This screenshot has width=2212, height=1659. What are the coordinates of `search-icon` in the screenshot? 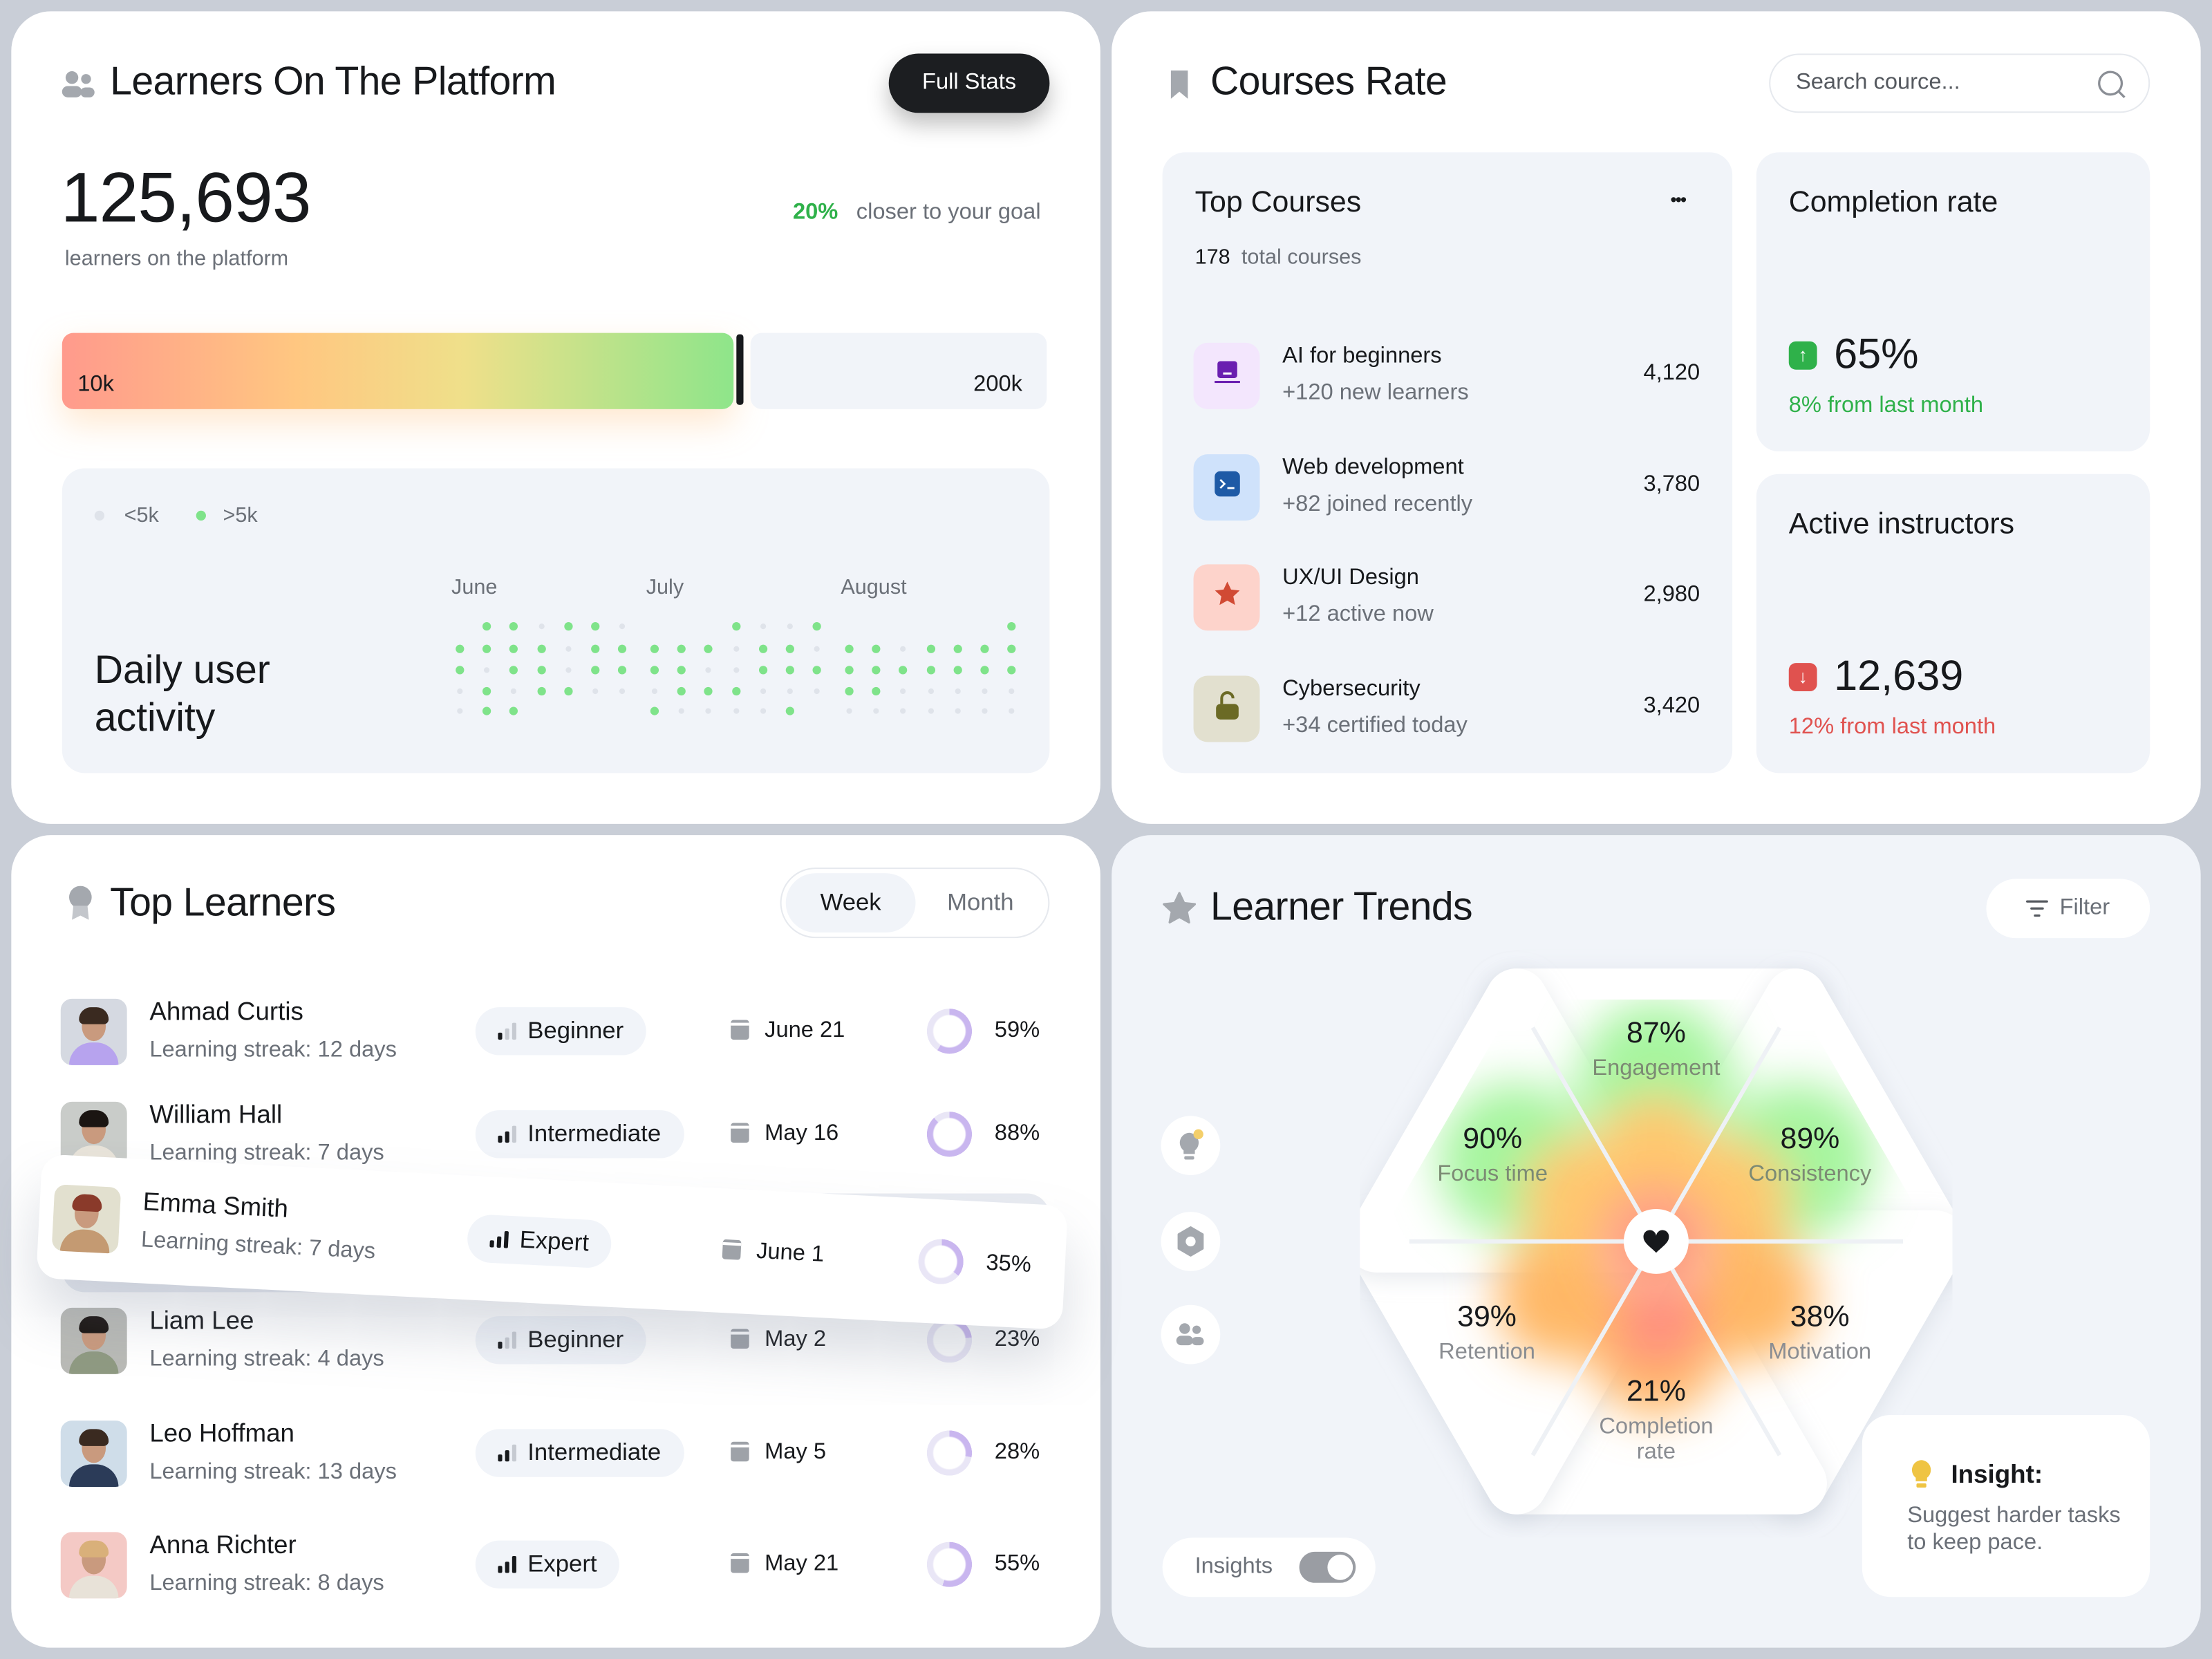 It's located at (2112, 84).